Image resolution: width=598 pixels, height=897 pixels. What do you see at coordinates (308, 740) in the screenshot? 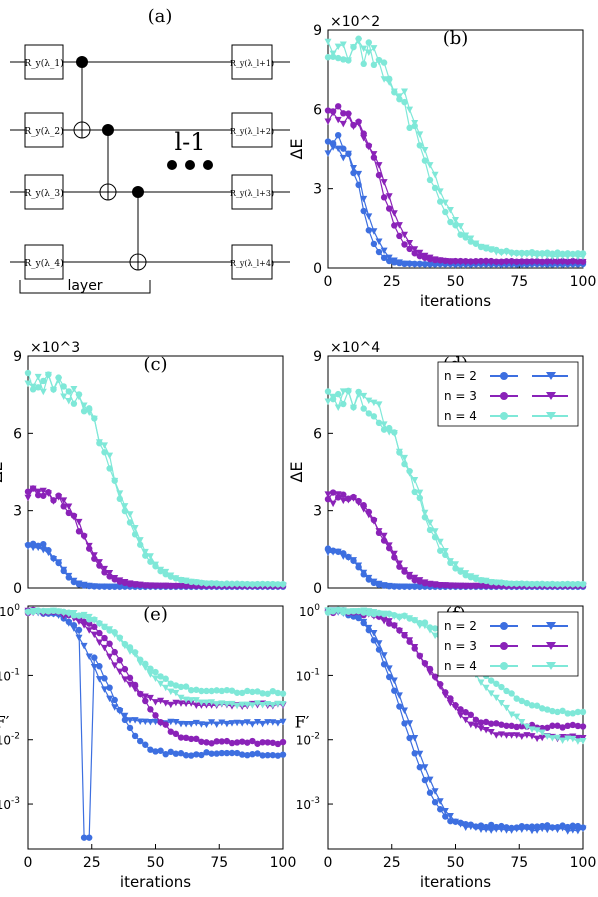
I see `y-tick-label: 10⁻²` at bounding box center [308, 740].